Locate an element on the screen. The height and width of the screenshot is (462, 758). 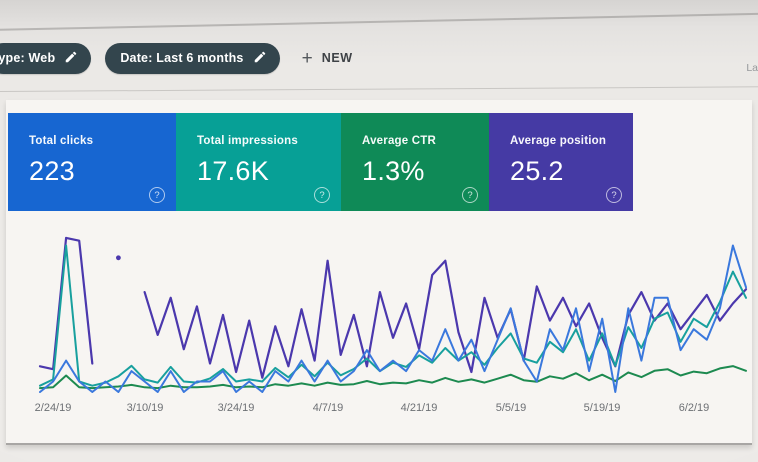
data-point-position is located at coordinates (118, 258).